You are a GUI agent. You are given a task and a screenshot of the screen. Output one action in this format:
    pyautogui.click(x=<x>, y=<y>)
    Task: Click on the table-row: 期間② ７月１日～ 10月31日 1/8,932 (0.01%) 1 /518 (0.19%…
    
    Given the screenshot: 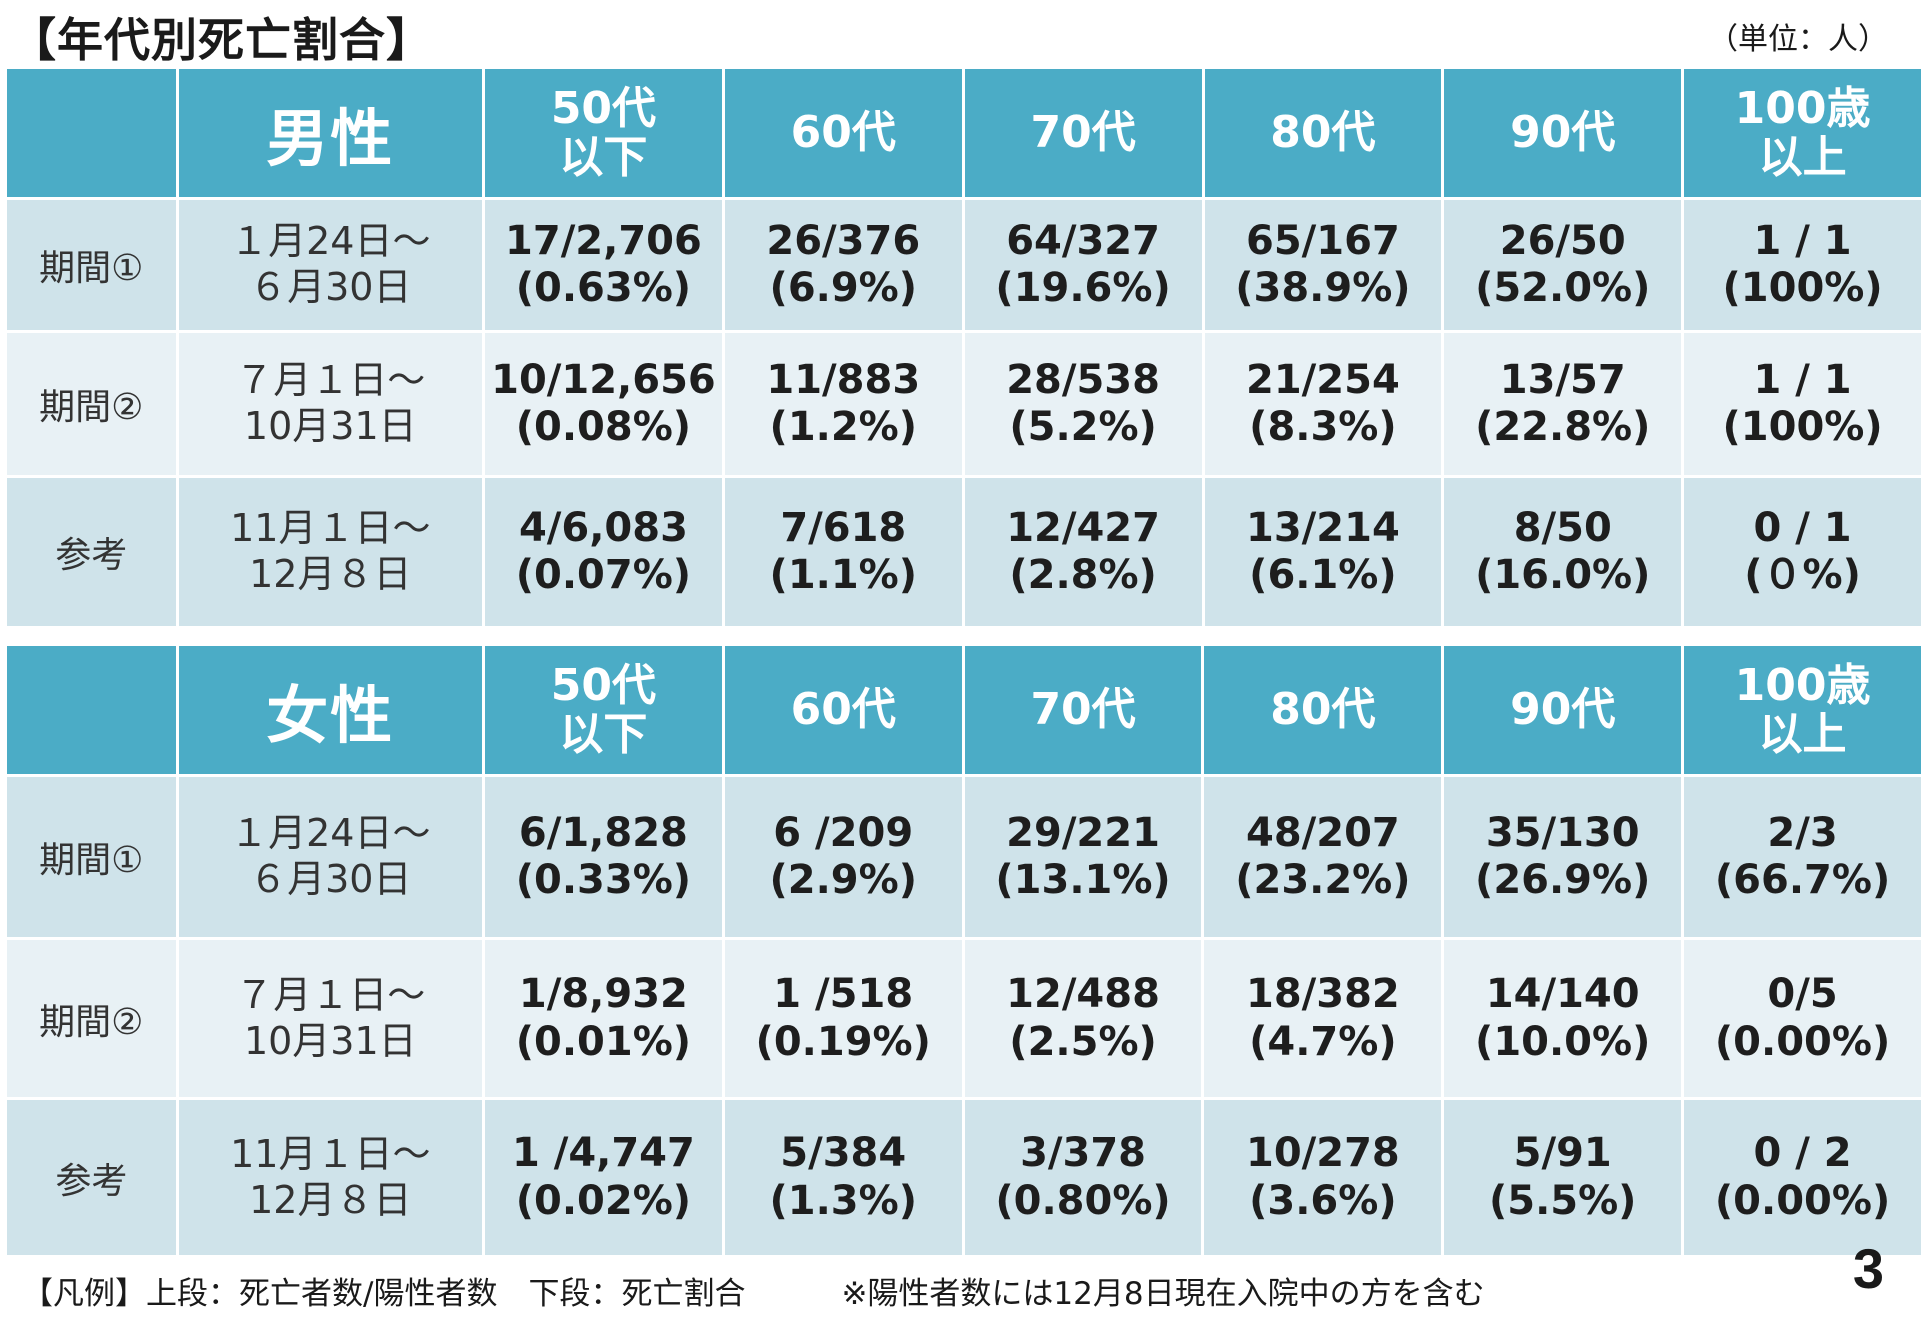 What is the action you would take?
    pyautogui.click(x=964, y=1018)
    